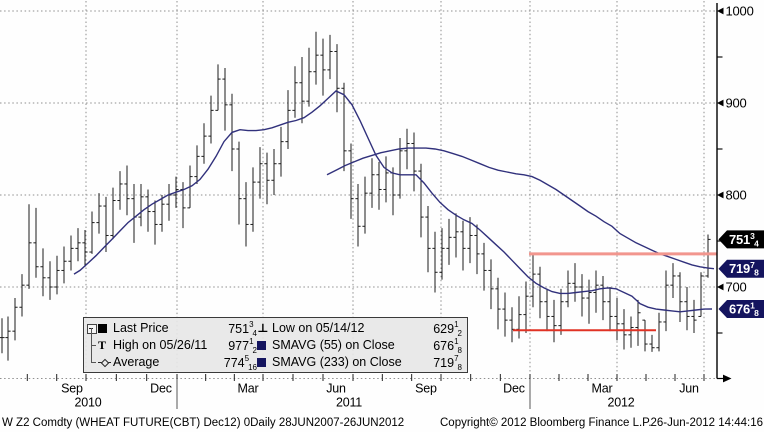 Image resolution: width=764 pixels, height=432 pixels. What do you see at coordinates (447, 328) in the screenshot?
I see `legend-value: 62912` at bounding box center [447, 328].